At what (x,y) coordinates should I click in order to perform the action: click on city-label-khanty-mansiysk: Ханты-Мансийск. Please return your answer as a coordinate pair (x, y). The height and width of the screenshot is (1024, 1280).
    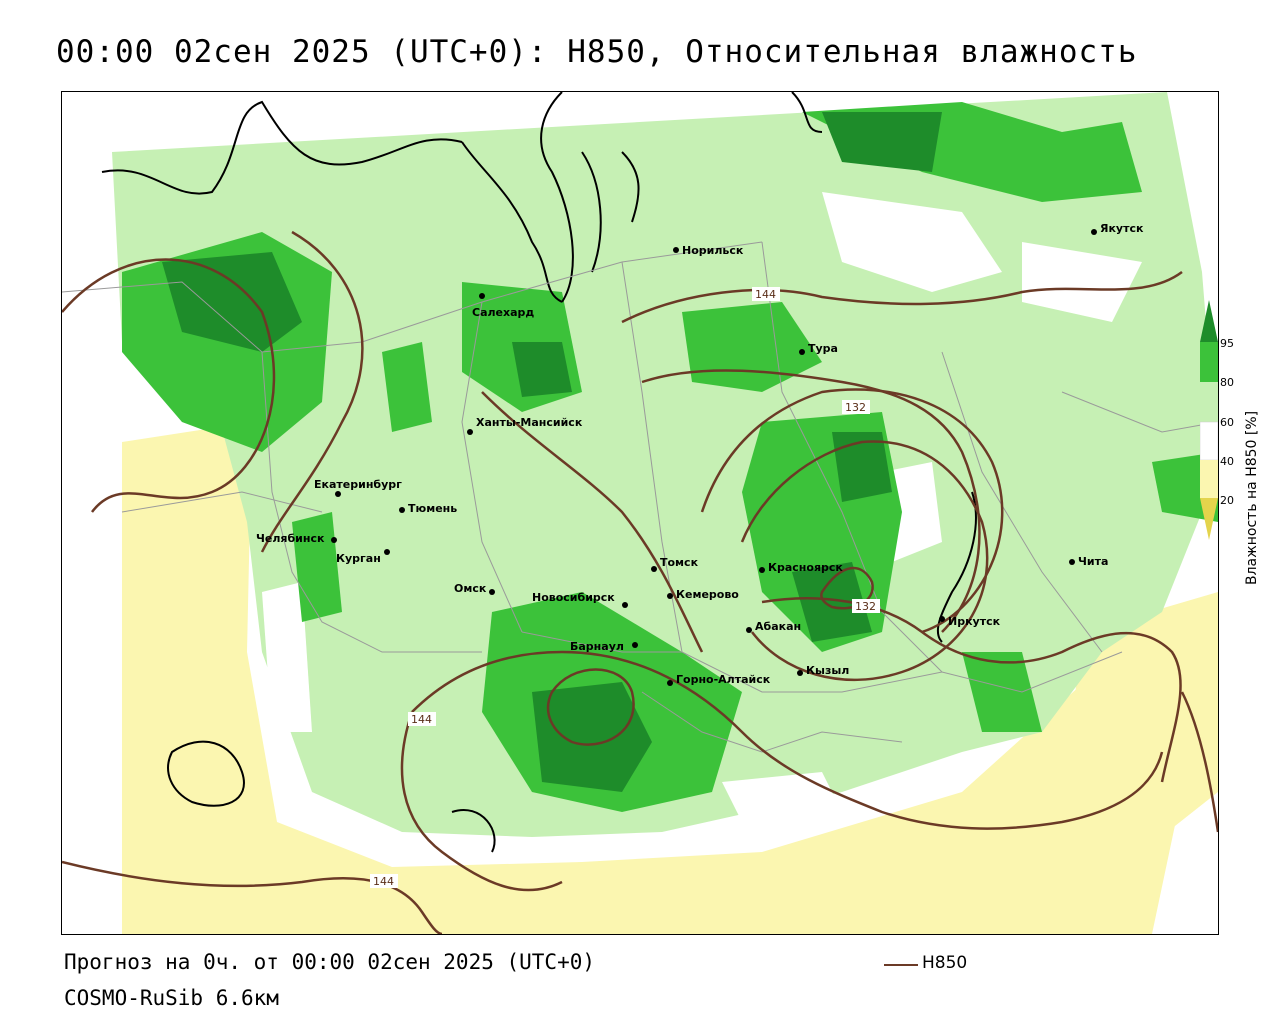
    Looking at the image, I should click on (529, 422).